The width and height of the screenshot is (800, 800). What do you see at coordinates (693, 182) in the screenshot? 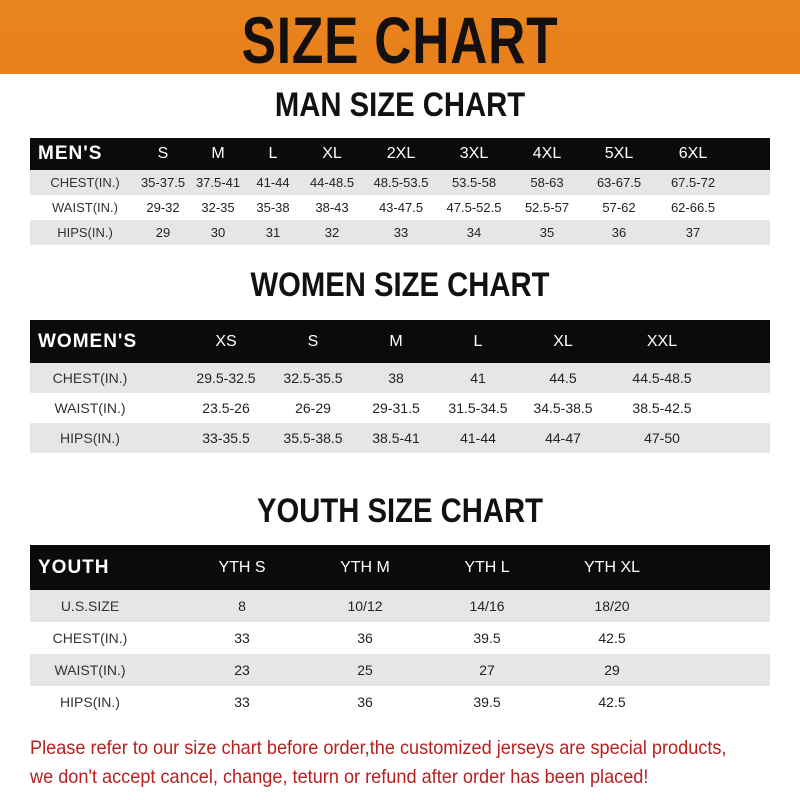
I see `measurement-value: 67.5-72` at bounding box center [693, 182].